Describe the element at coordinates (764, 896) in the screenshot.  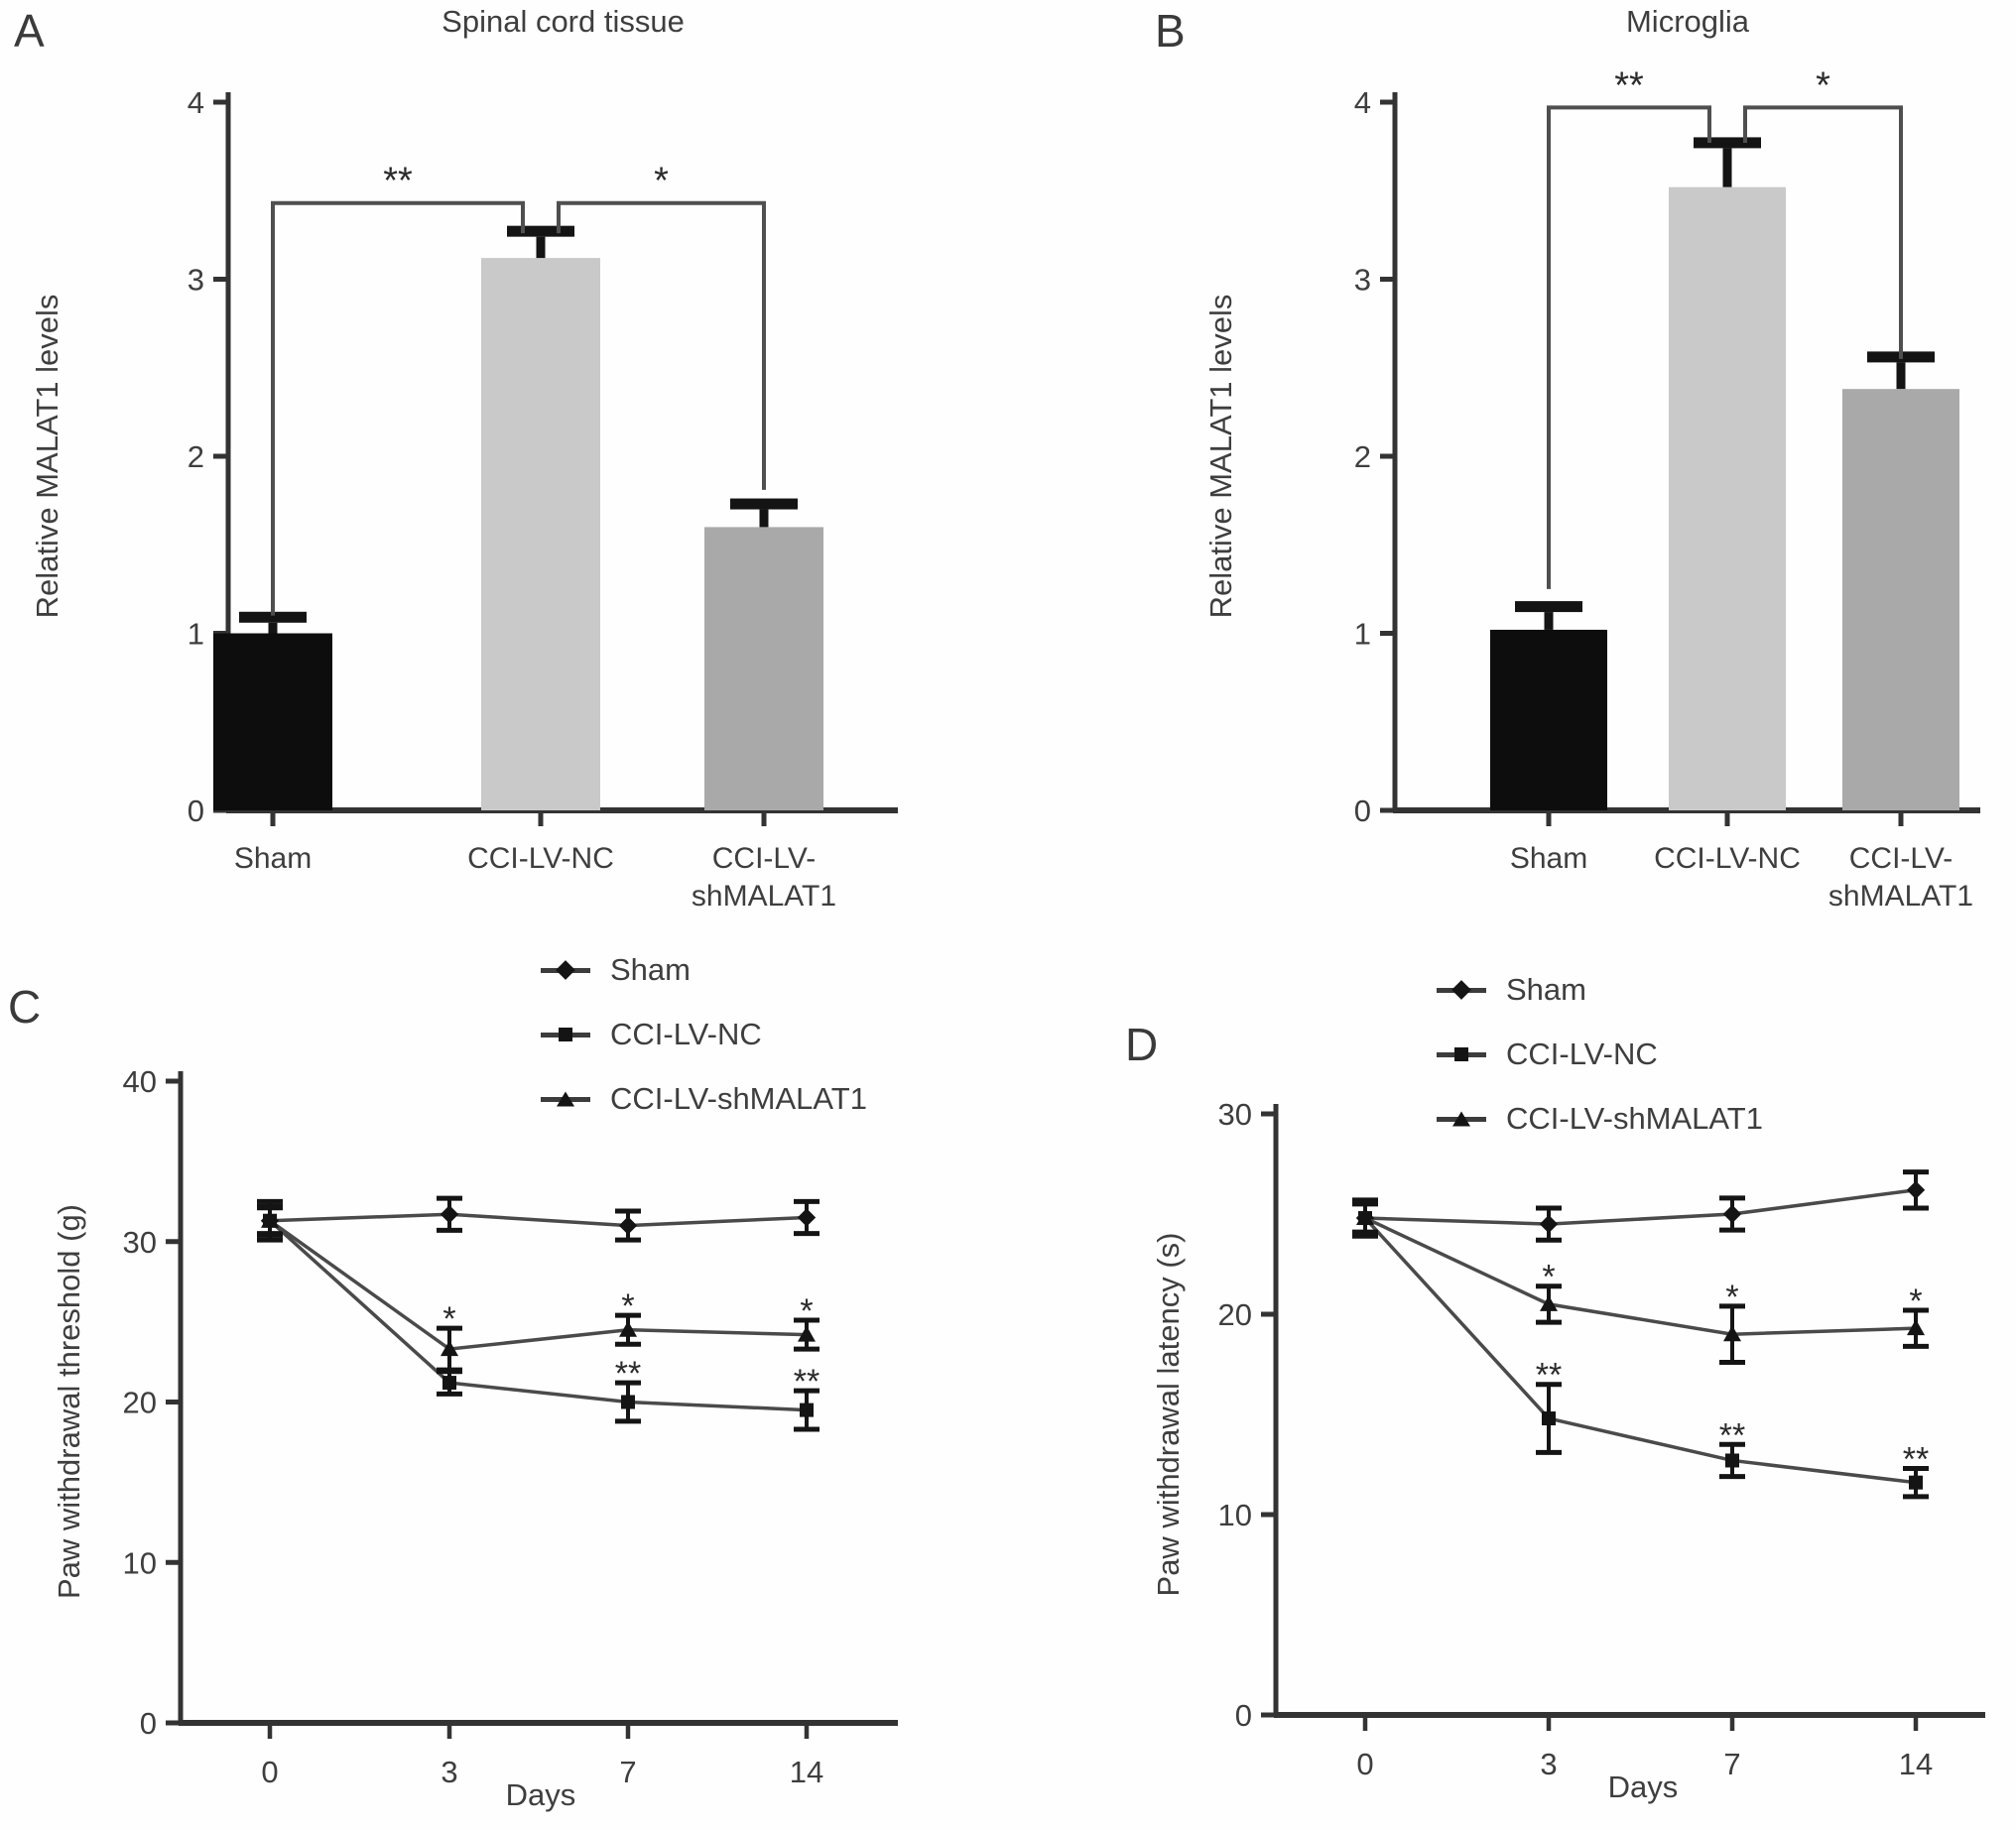
I see `x-tick-label: shMALAT1` at that location.